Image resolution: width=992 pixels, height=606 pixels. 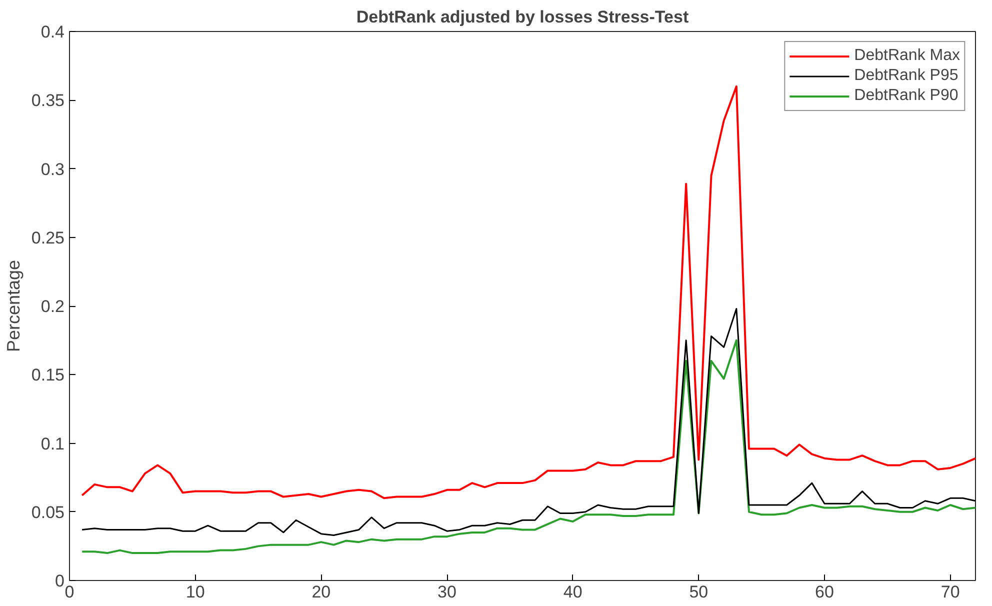 I want to click on chart-title: DebtRank adjusted by losses Stress-Test, so click(x=522, y=17).